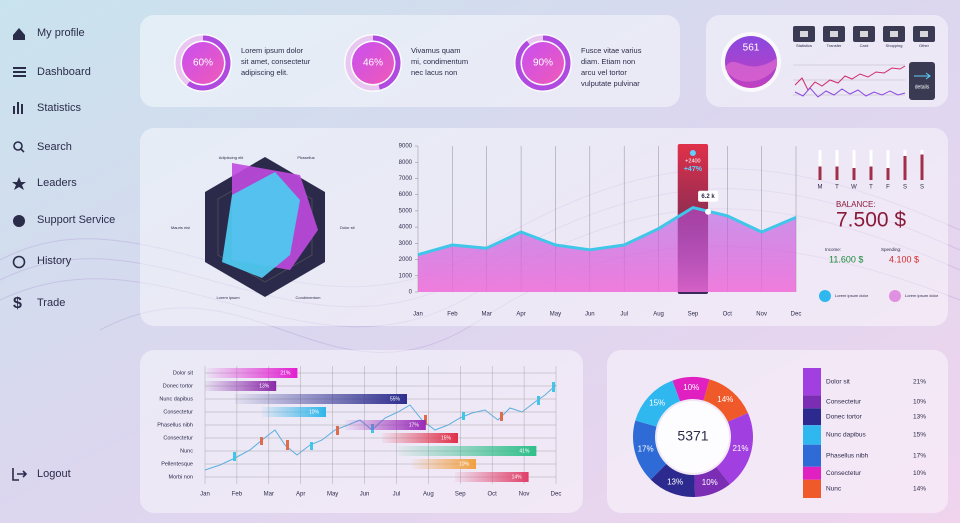 This screenshot has width=960, height=528. What do you see at coordinates (51, 303) in the screenshot?
I see `nav-item: Trade` at bounding box center [51, 303].